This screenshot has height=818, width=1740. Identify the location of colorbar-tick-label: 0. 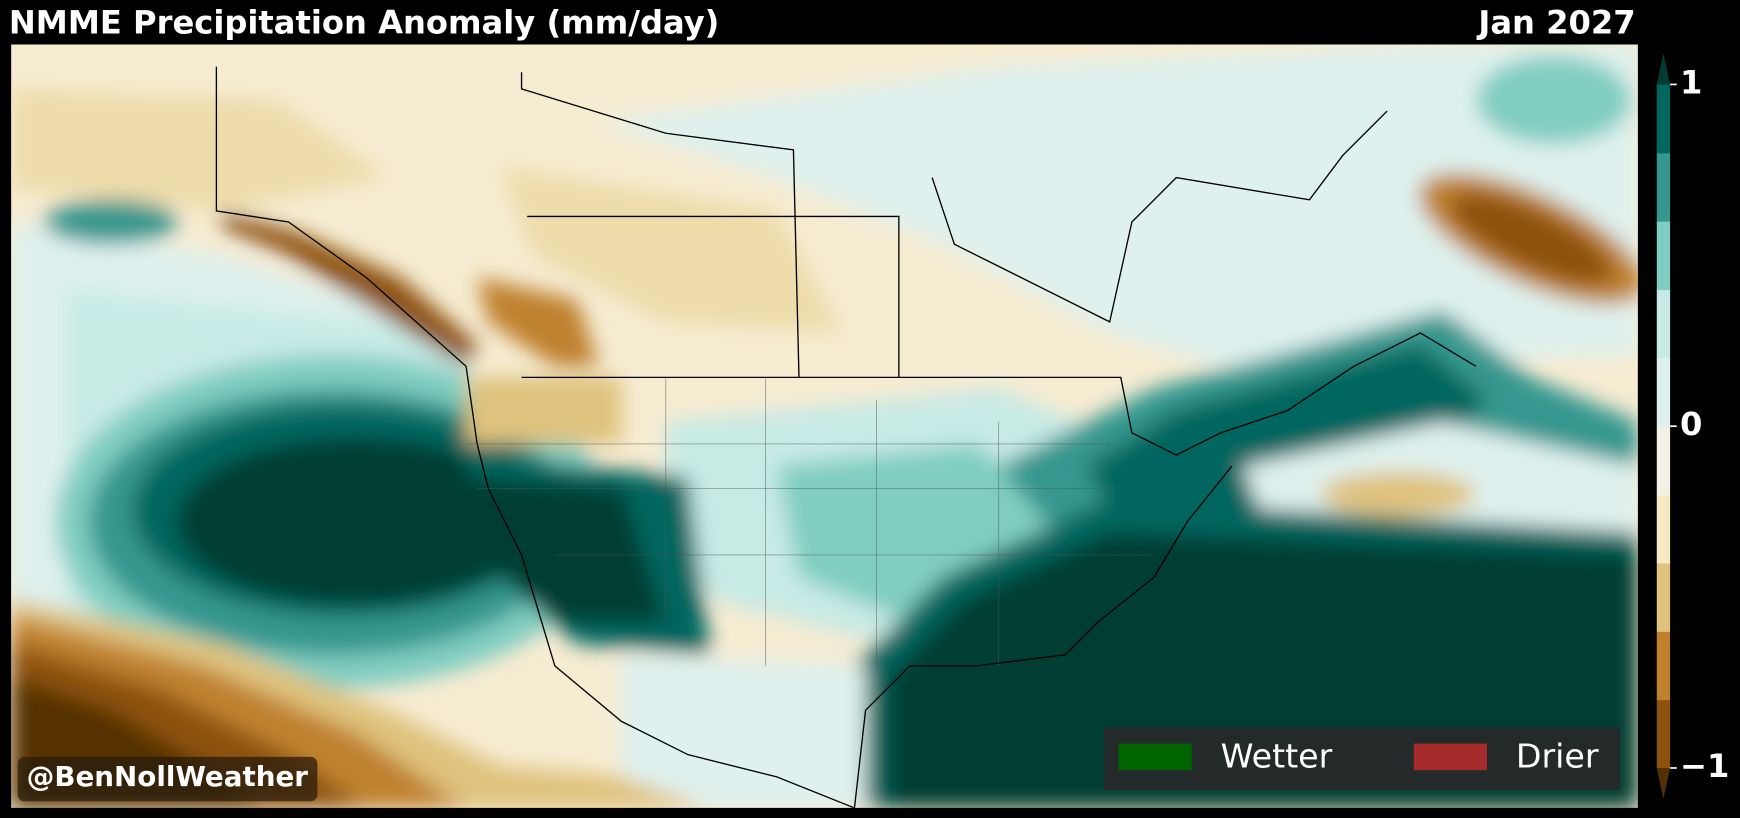
(1691, 424).